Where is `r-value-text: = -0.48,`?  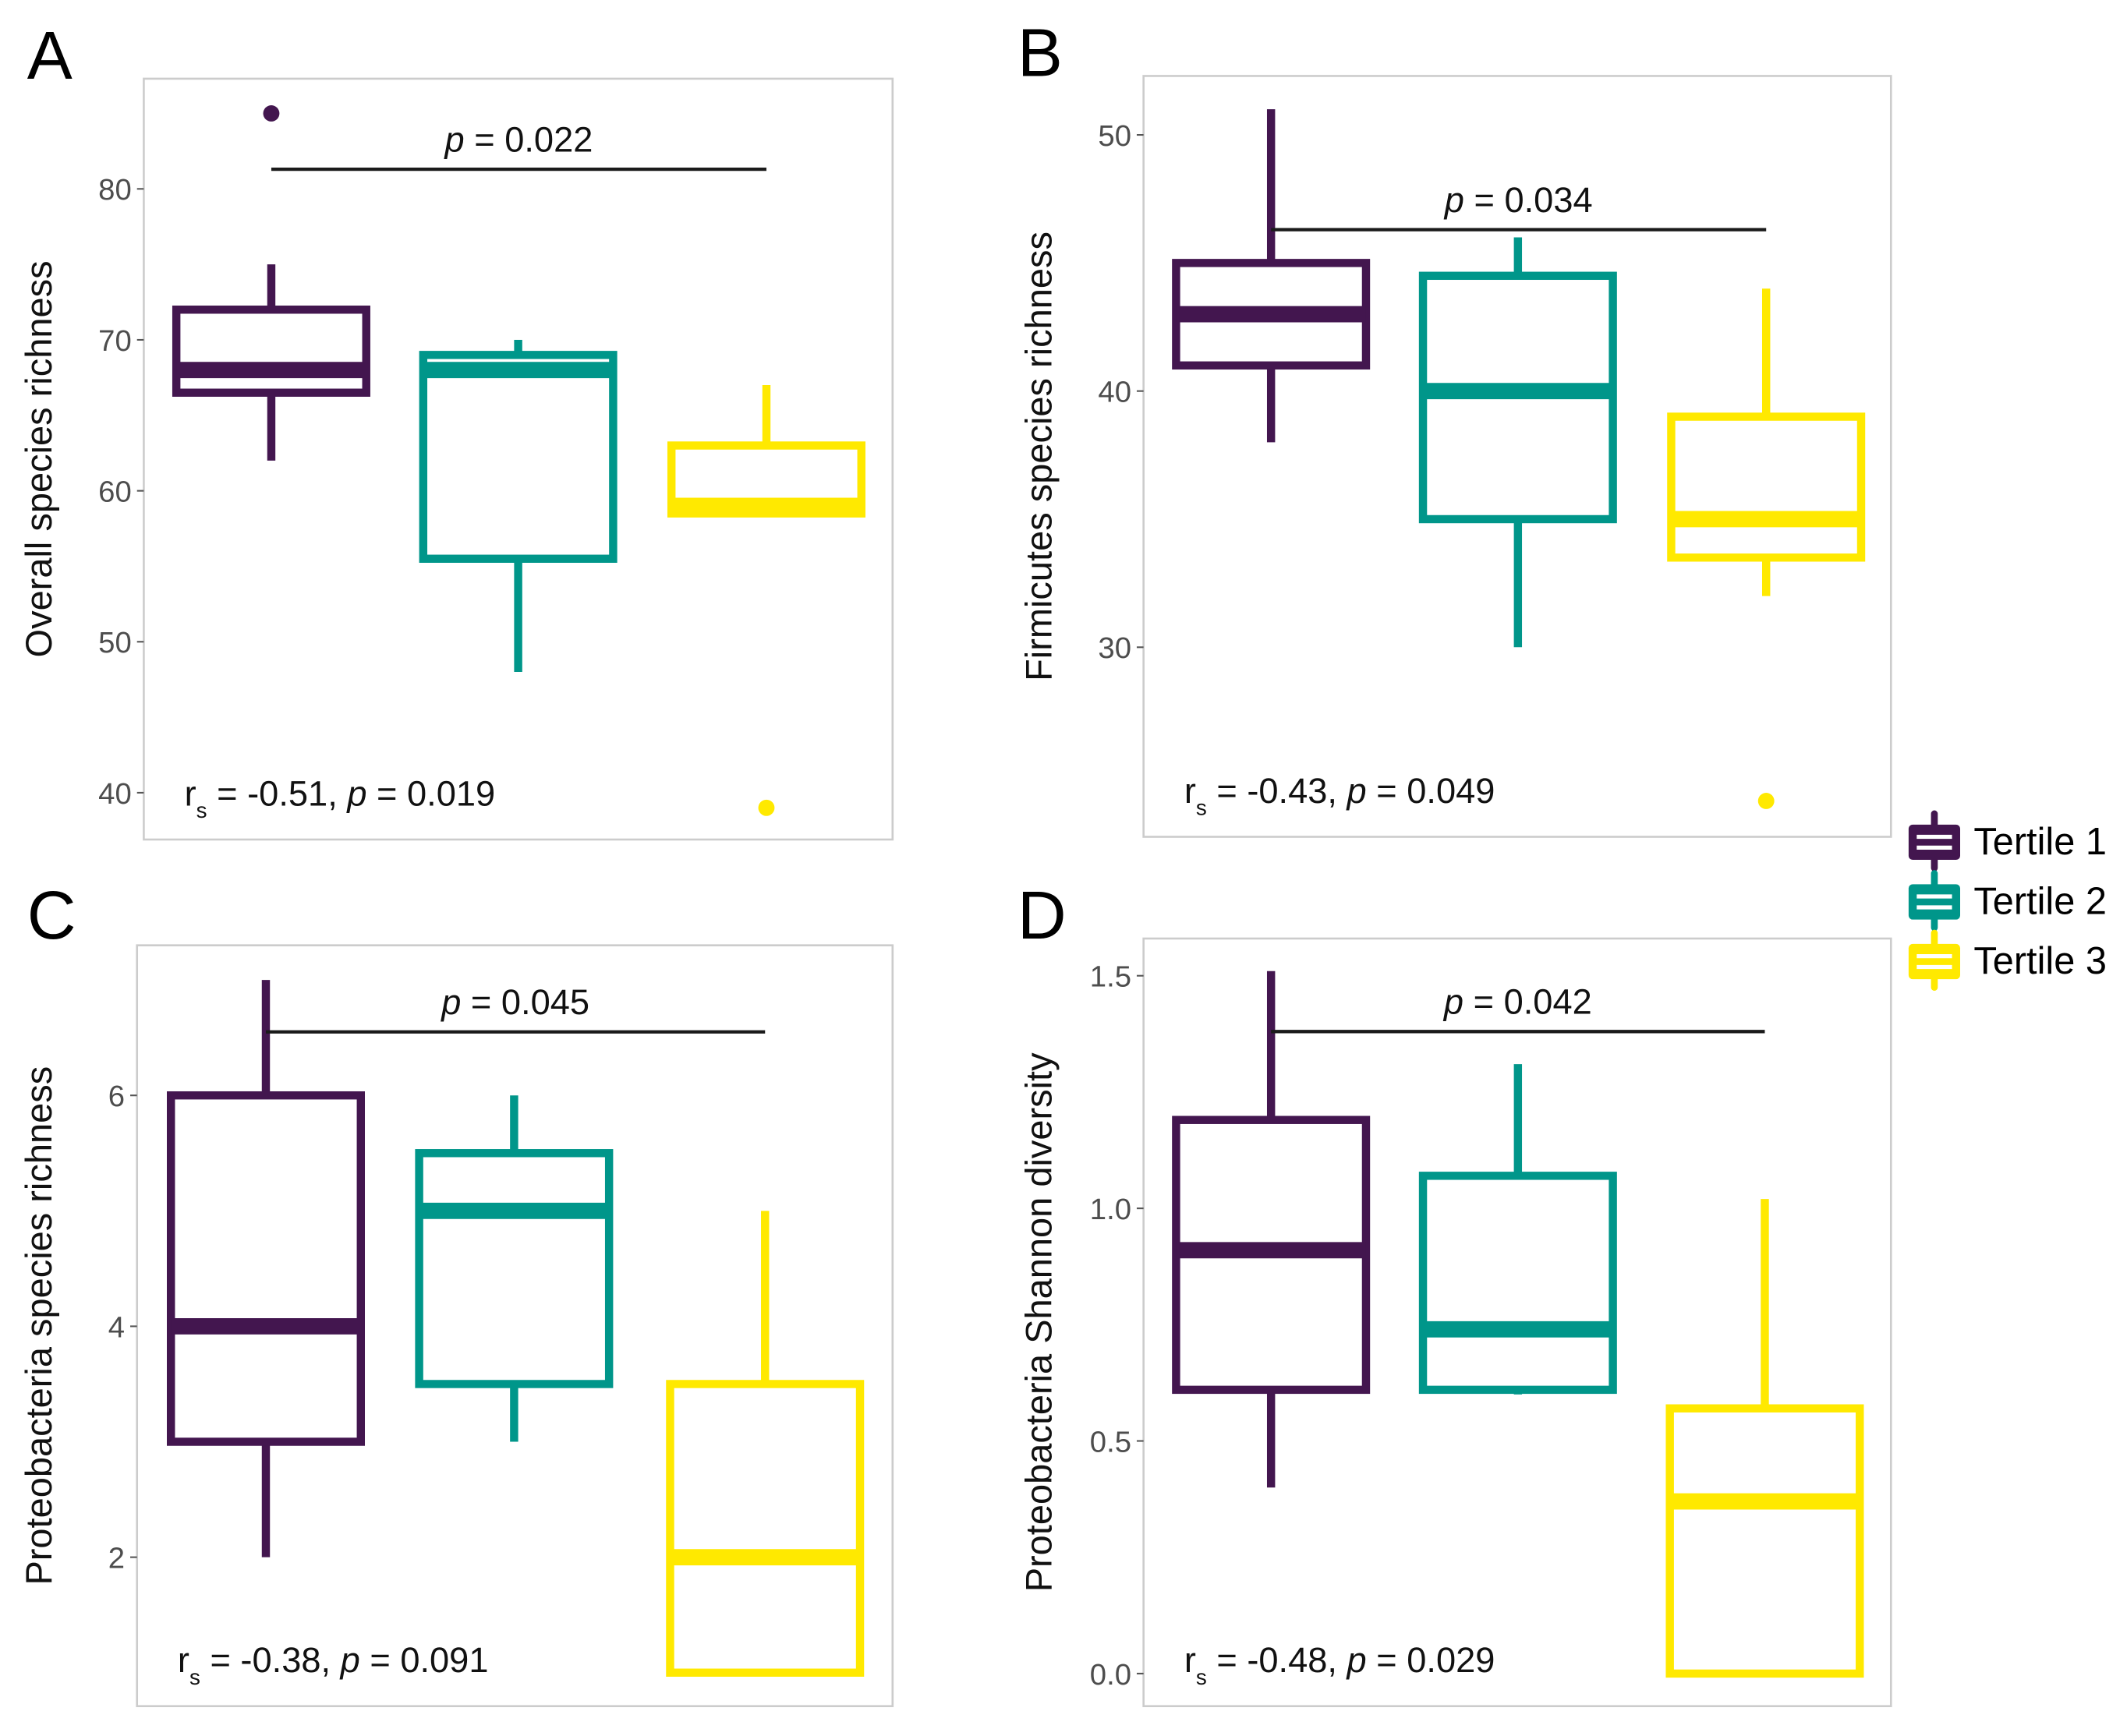 r-value-text: = -0.48, is located at coordinates (1277, 1660).